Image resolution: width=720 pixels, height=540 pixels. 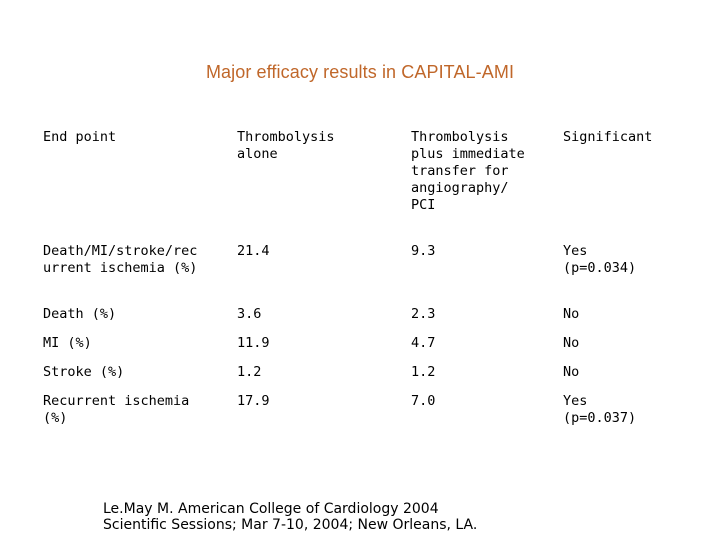 I want to click on cell-thrombolysis-plus-transfer: 4.7, so click(x=423, y=343).